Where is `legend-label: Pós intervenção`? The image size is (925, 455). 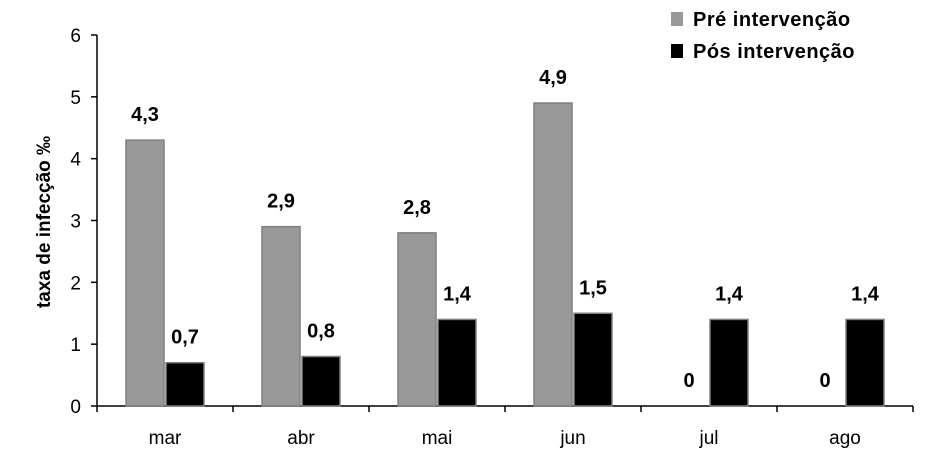
legend-label: Pós intervenção is located at coordinates (774, 52).